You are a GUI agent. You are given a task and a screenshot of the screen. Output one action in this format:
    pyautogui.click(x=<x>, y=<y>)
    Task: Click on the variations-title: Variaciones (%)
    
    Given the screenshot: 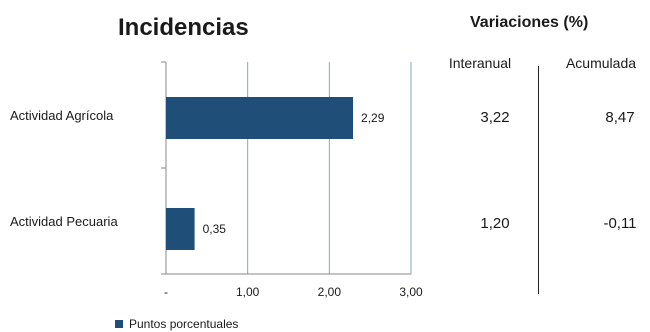 What is the action you would take?
    pyautogui.click(x=529, y=22)
    